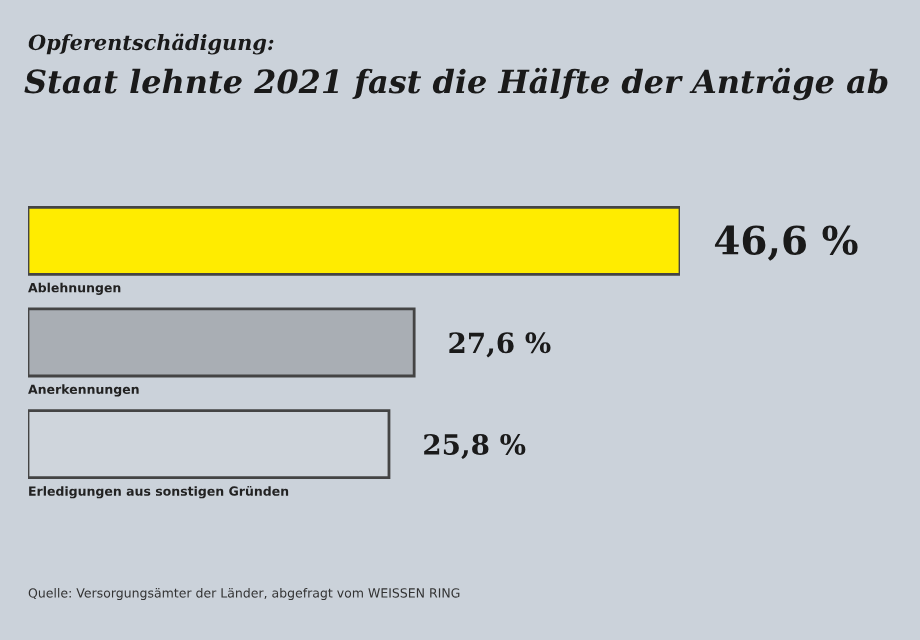  I want to click on data-label: 46,6 %, so click(786, 243).